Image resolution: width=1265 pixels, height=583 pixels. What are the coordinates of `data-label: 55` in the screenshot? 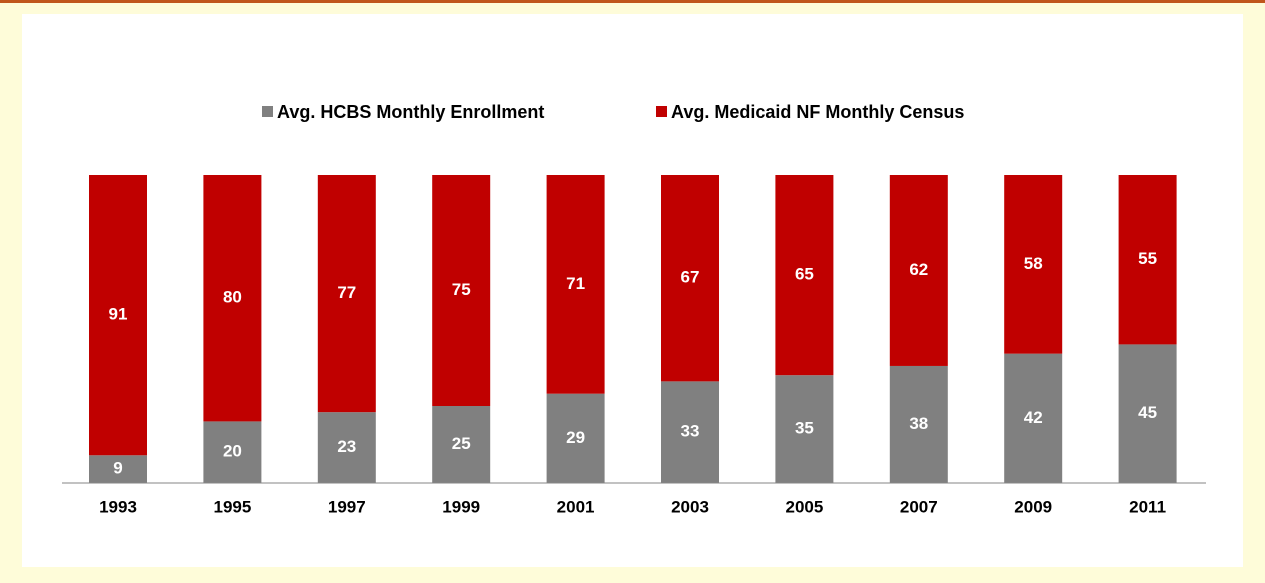 It's located at (1147, 258).